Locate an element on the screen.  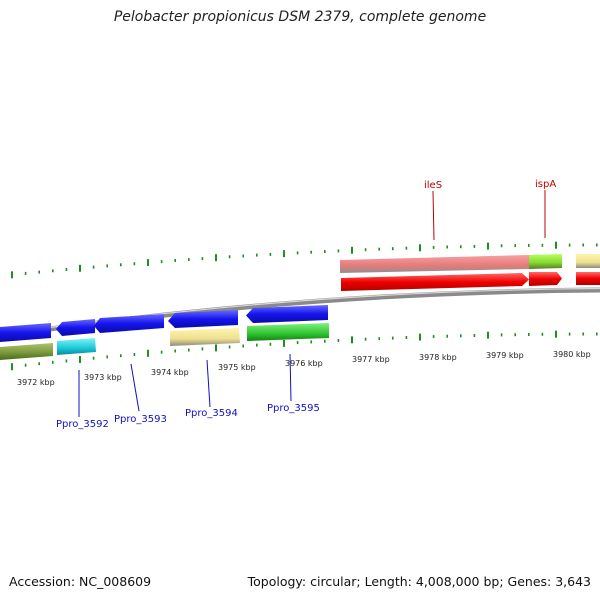
kbp-label: 3979 kbp is located at coordinates (505, 355).